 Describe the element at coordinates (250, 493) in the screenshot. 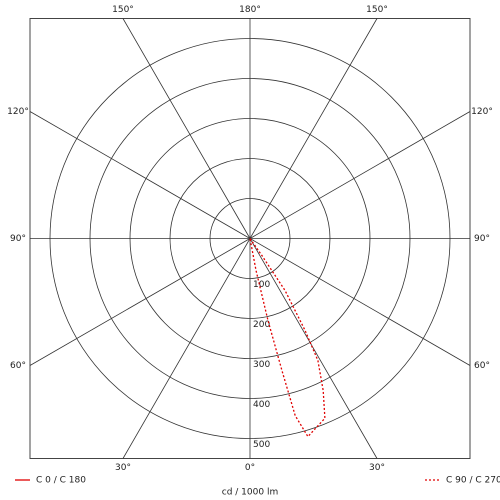

I see `axis-label: cd / 1000 lm` at that location.